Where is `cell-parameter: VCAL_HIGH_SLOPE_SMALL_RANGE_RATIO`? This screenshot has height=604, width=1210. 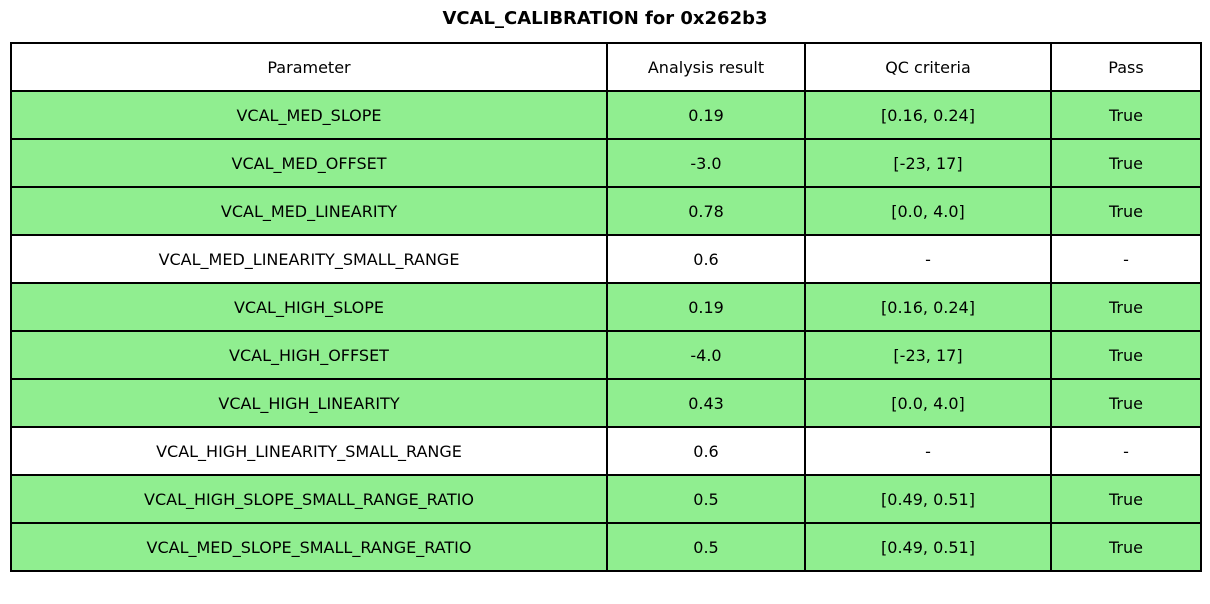 cell-parameter: VCAL_HIGH_SLOPE_SMALL_RANGE_RATIO is located at coordinates (309, 499).